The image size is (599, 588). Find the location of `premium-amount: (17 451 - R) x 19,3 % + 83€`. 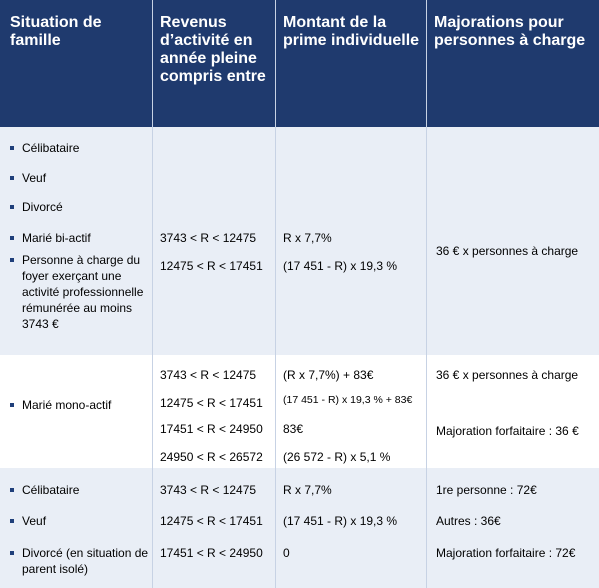

premium-amount: (17 451 - R) x 19,3 % + 83€ is located at coordinates (348, 400).